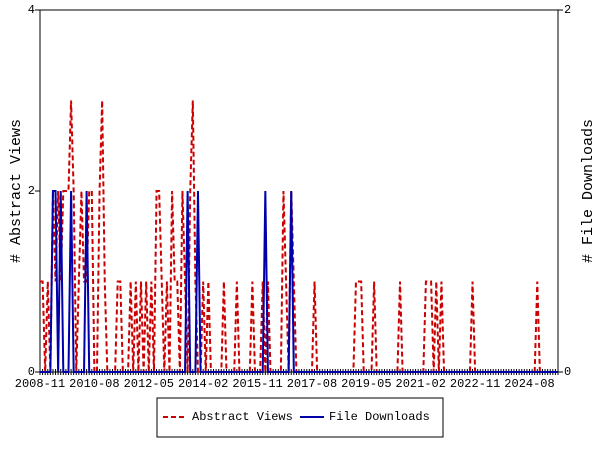  Describe the element at coordinates (94, 384) in the screenshot. I see `x-tick-label: 2010-08` at that location.